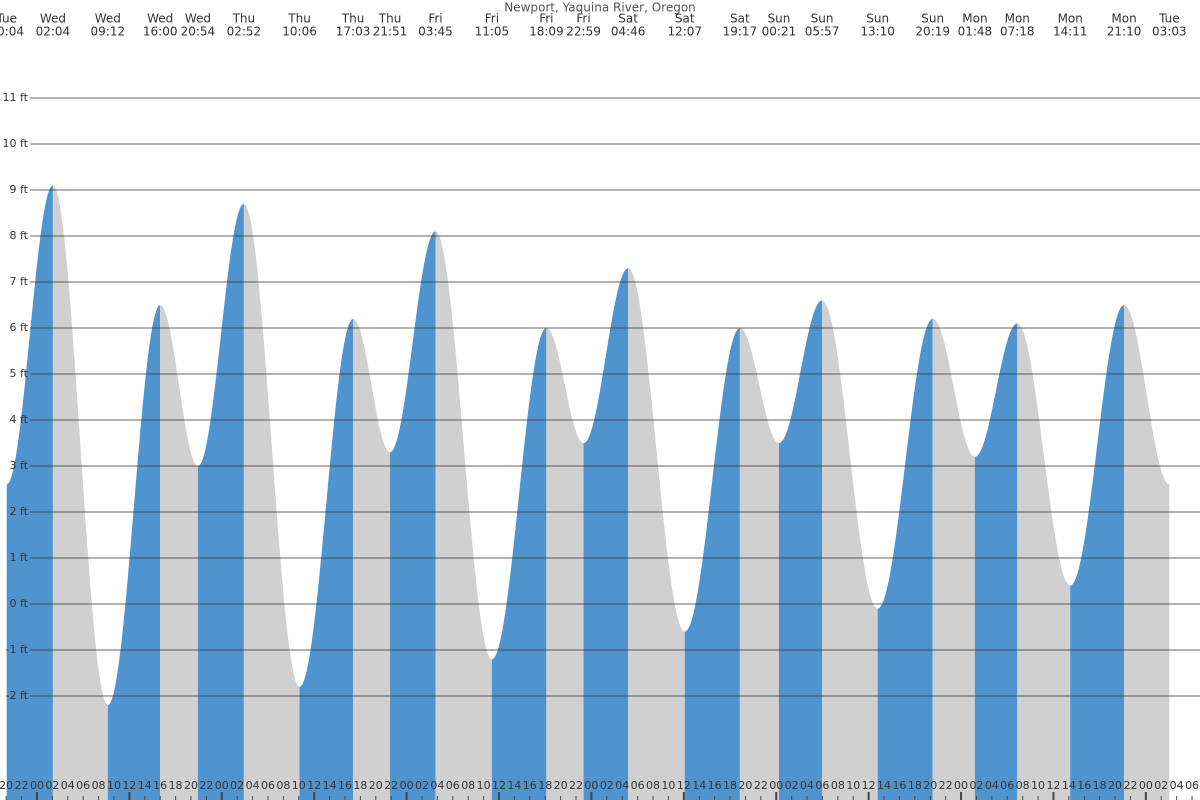  What do you see at coordinates (1017, 32) in the screenshot?
I see `extreme-time: 07:18` at bounding box center [1017, 32].